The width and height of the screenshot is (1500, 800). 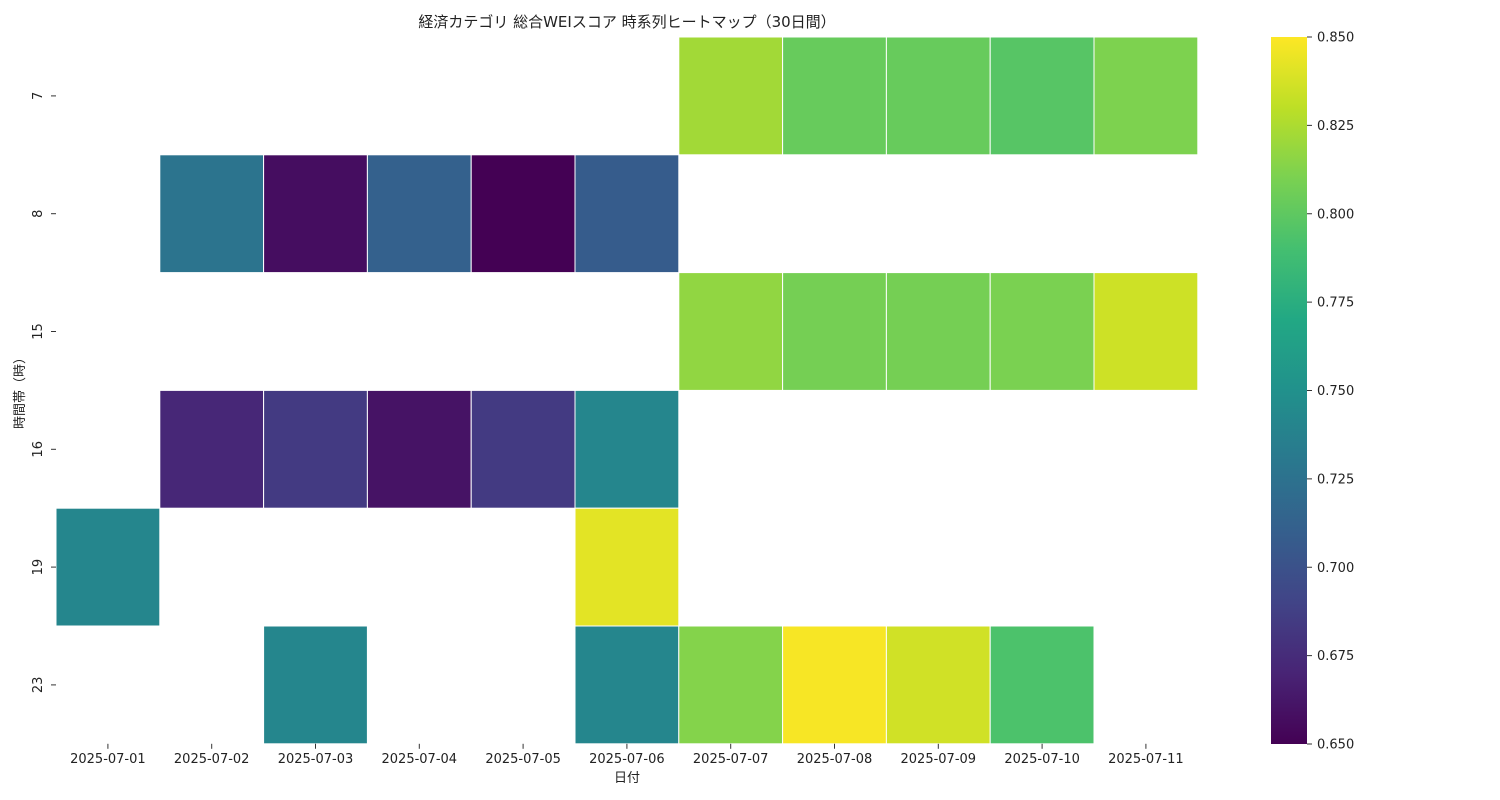 I want to click on x-tick-label: 2025-07-11, so click(x=1146, y=759).